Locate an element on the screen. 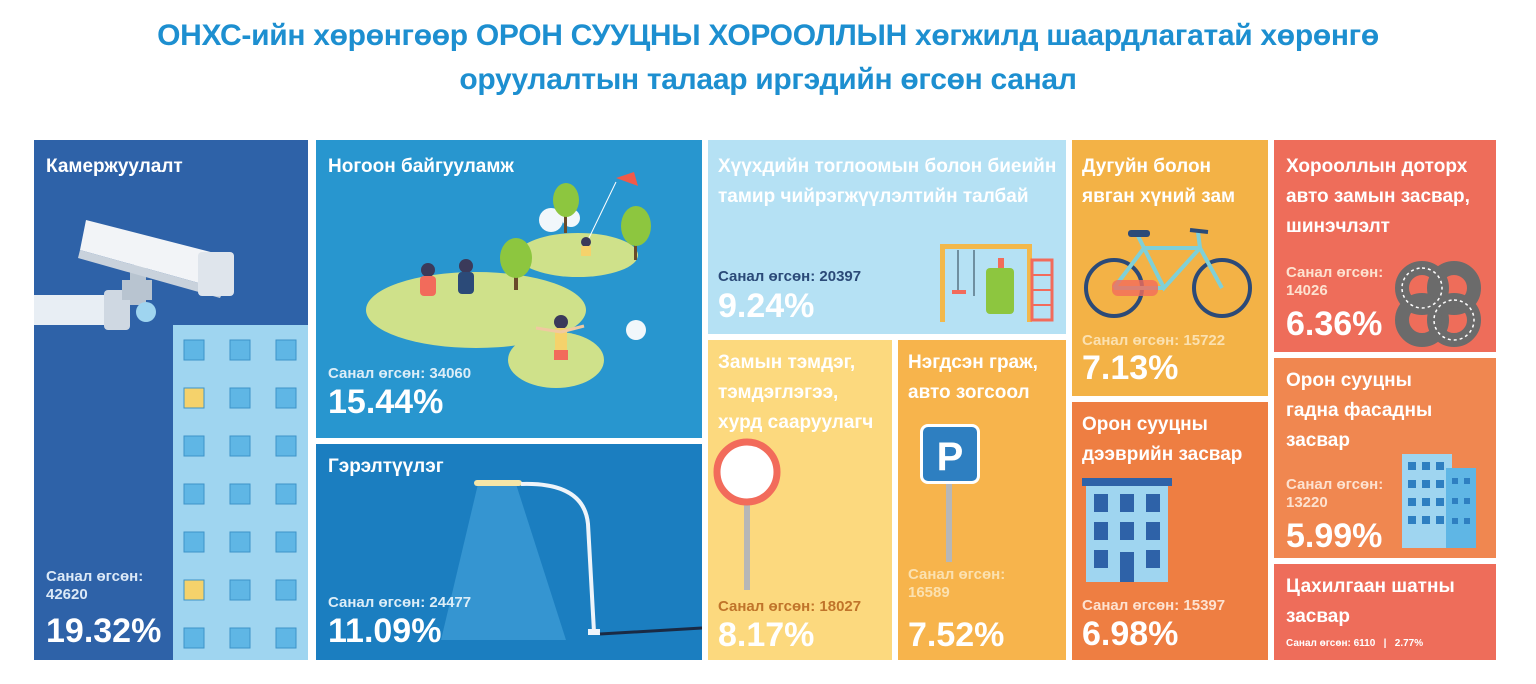 The height and width of the screenshot is (684, 1536). park-icon is located at coordinates (508, 280).